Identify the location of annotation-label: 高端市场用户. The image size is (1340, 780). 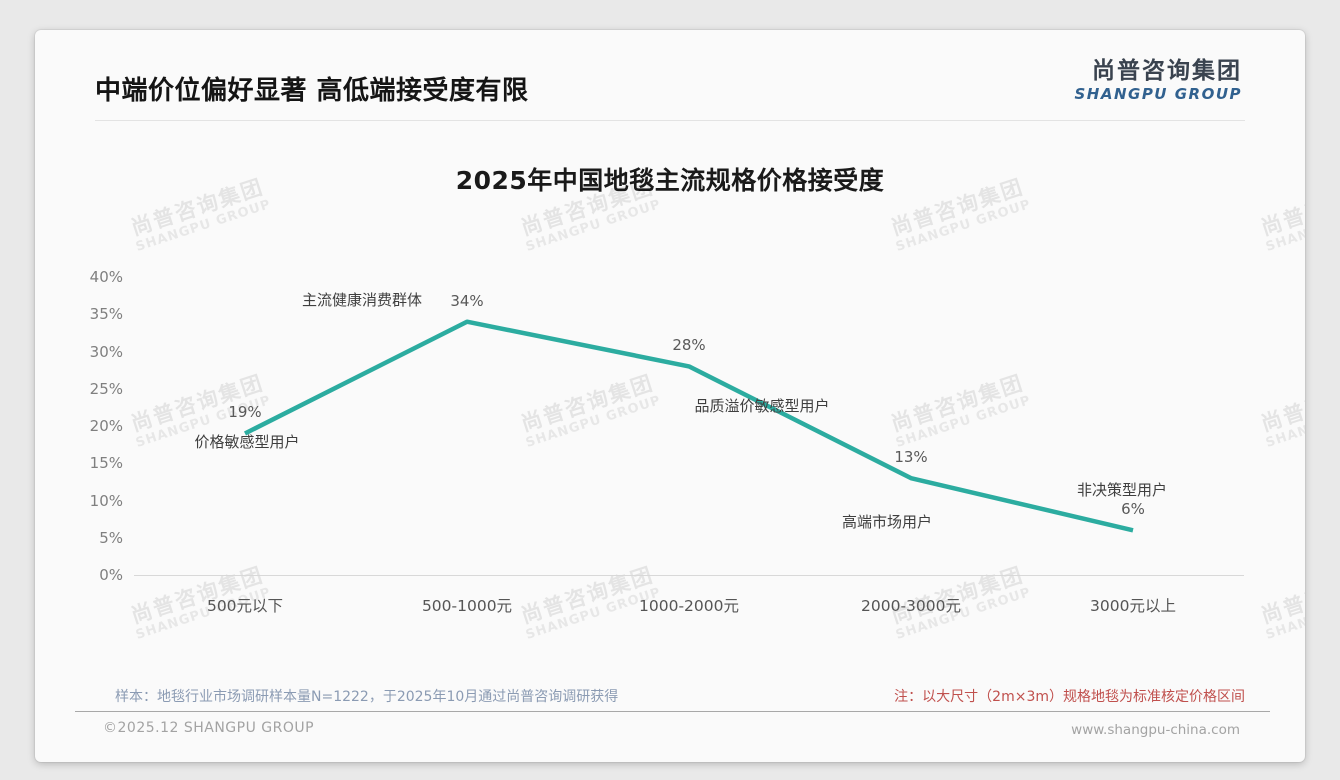
(886, 522).